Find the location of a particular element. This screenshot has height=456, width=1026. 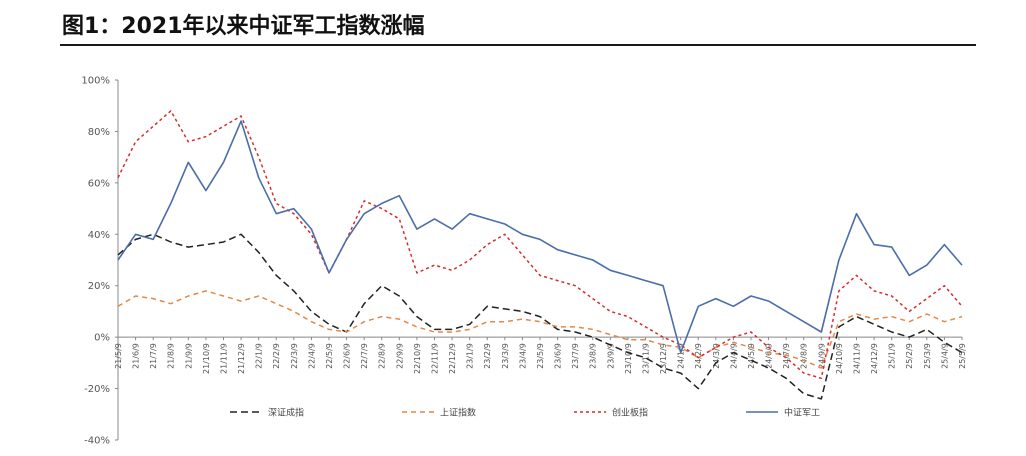

legend-label: 深证成指 is located at coordinates (286, 413).